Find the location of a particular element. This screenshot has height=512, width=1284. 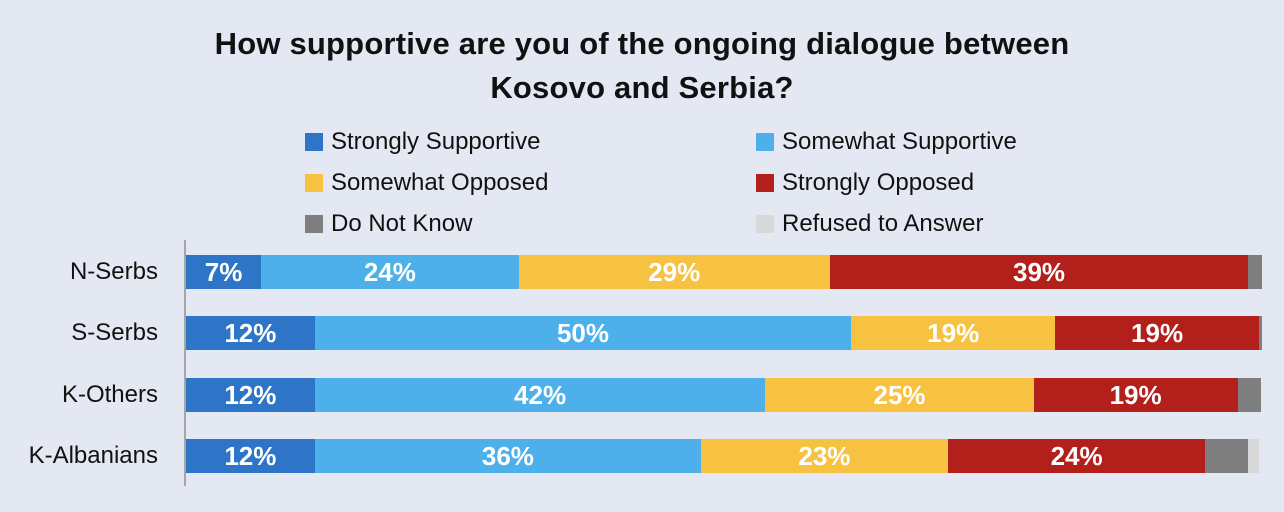

category-label-k-others: K-Others is located at coordinates (109, 394).